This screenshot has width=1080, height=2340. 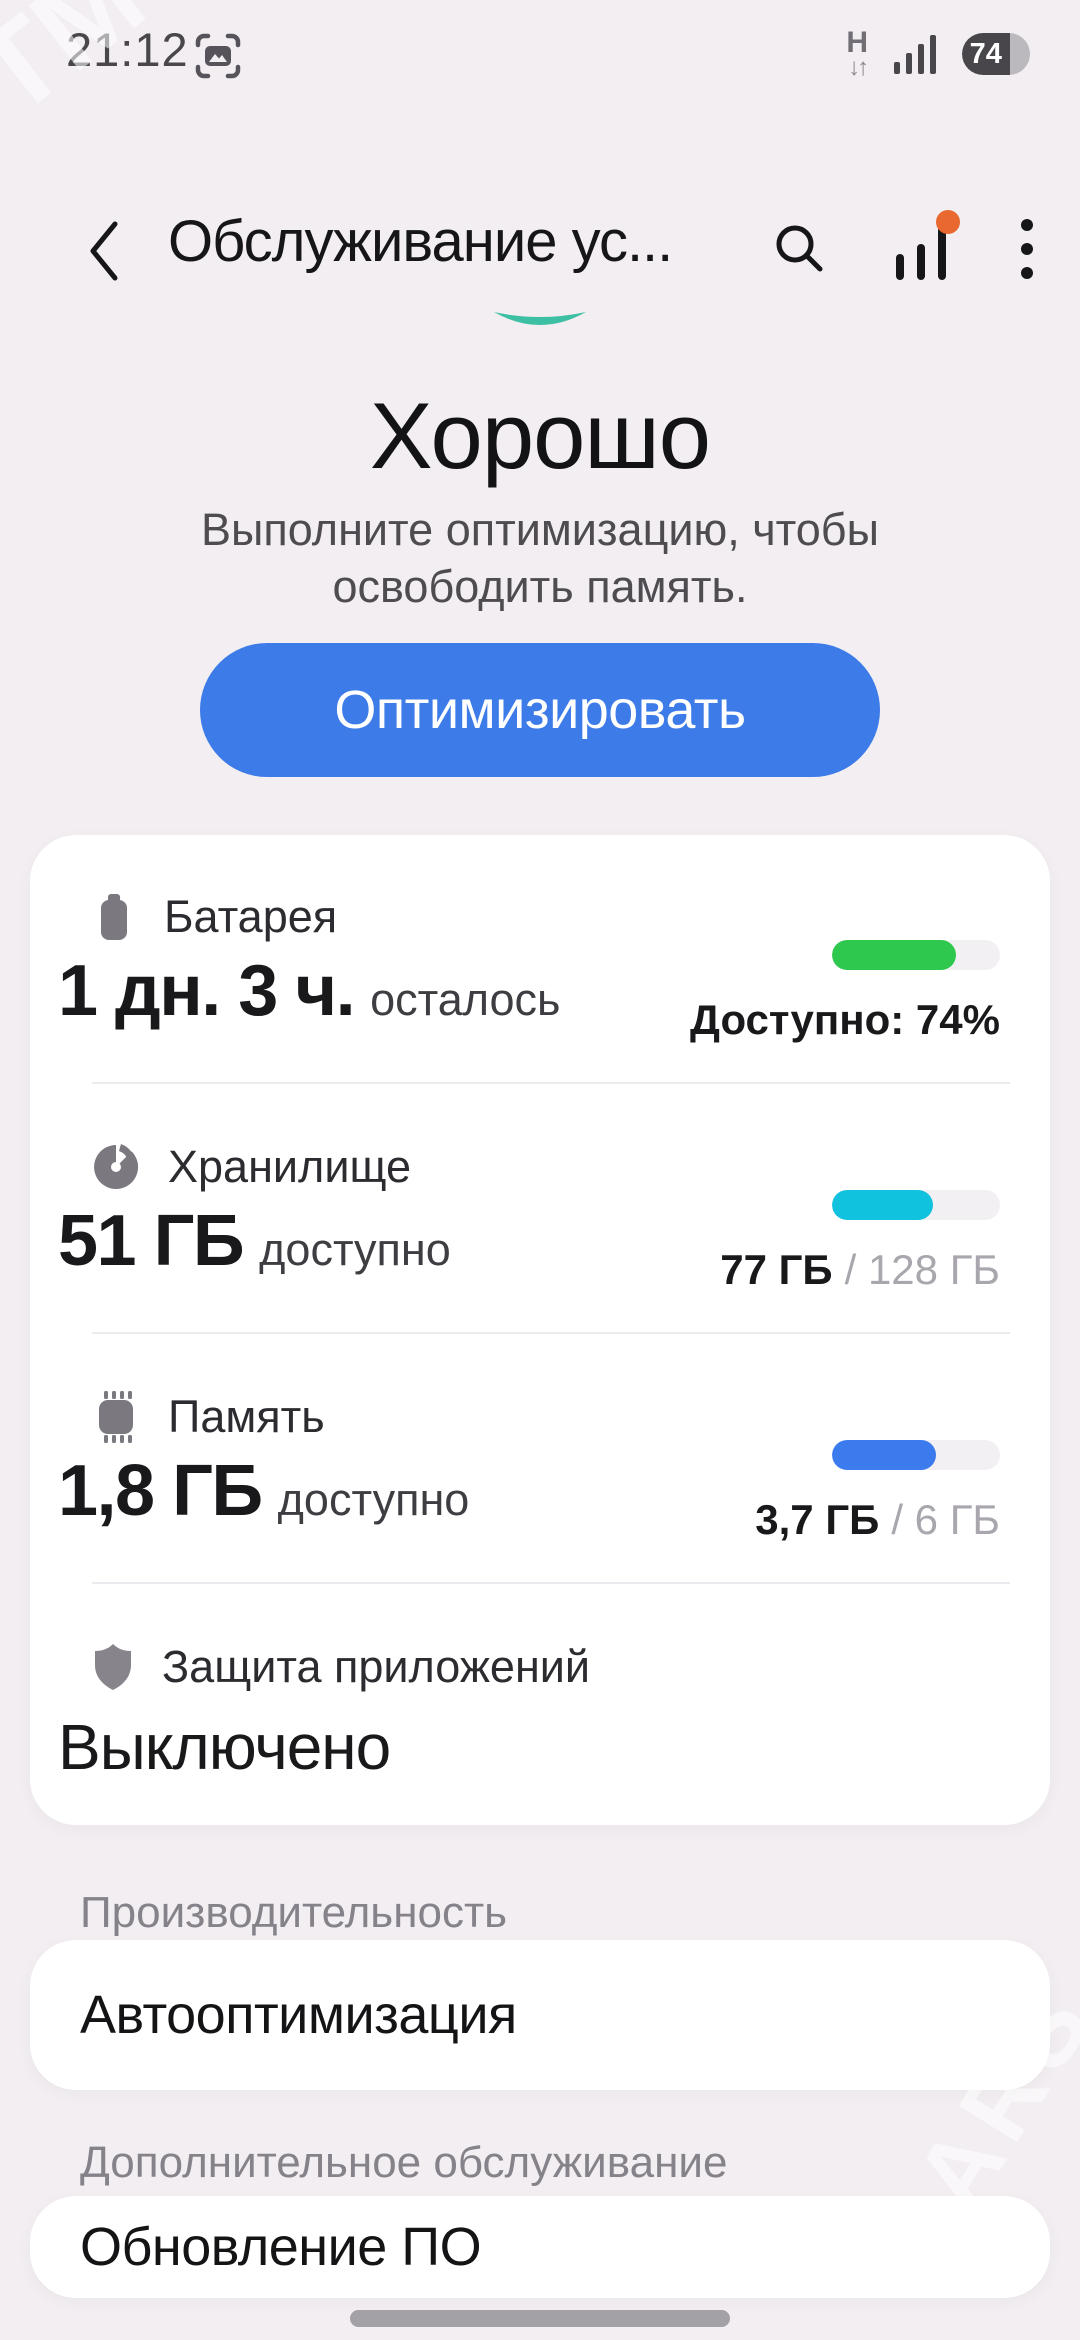 I want to click on storage-total: / 128 ГБ, so click(x=922, y=1269).